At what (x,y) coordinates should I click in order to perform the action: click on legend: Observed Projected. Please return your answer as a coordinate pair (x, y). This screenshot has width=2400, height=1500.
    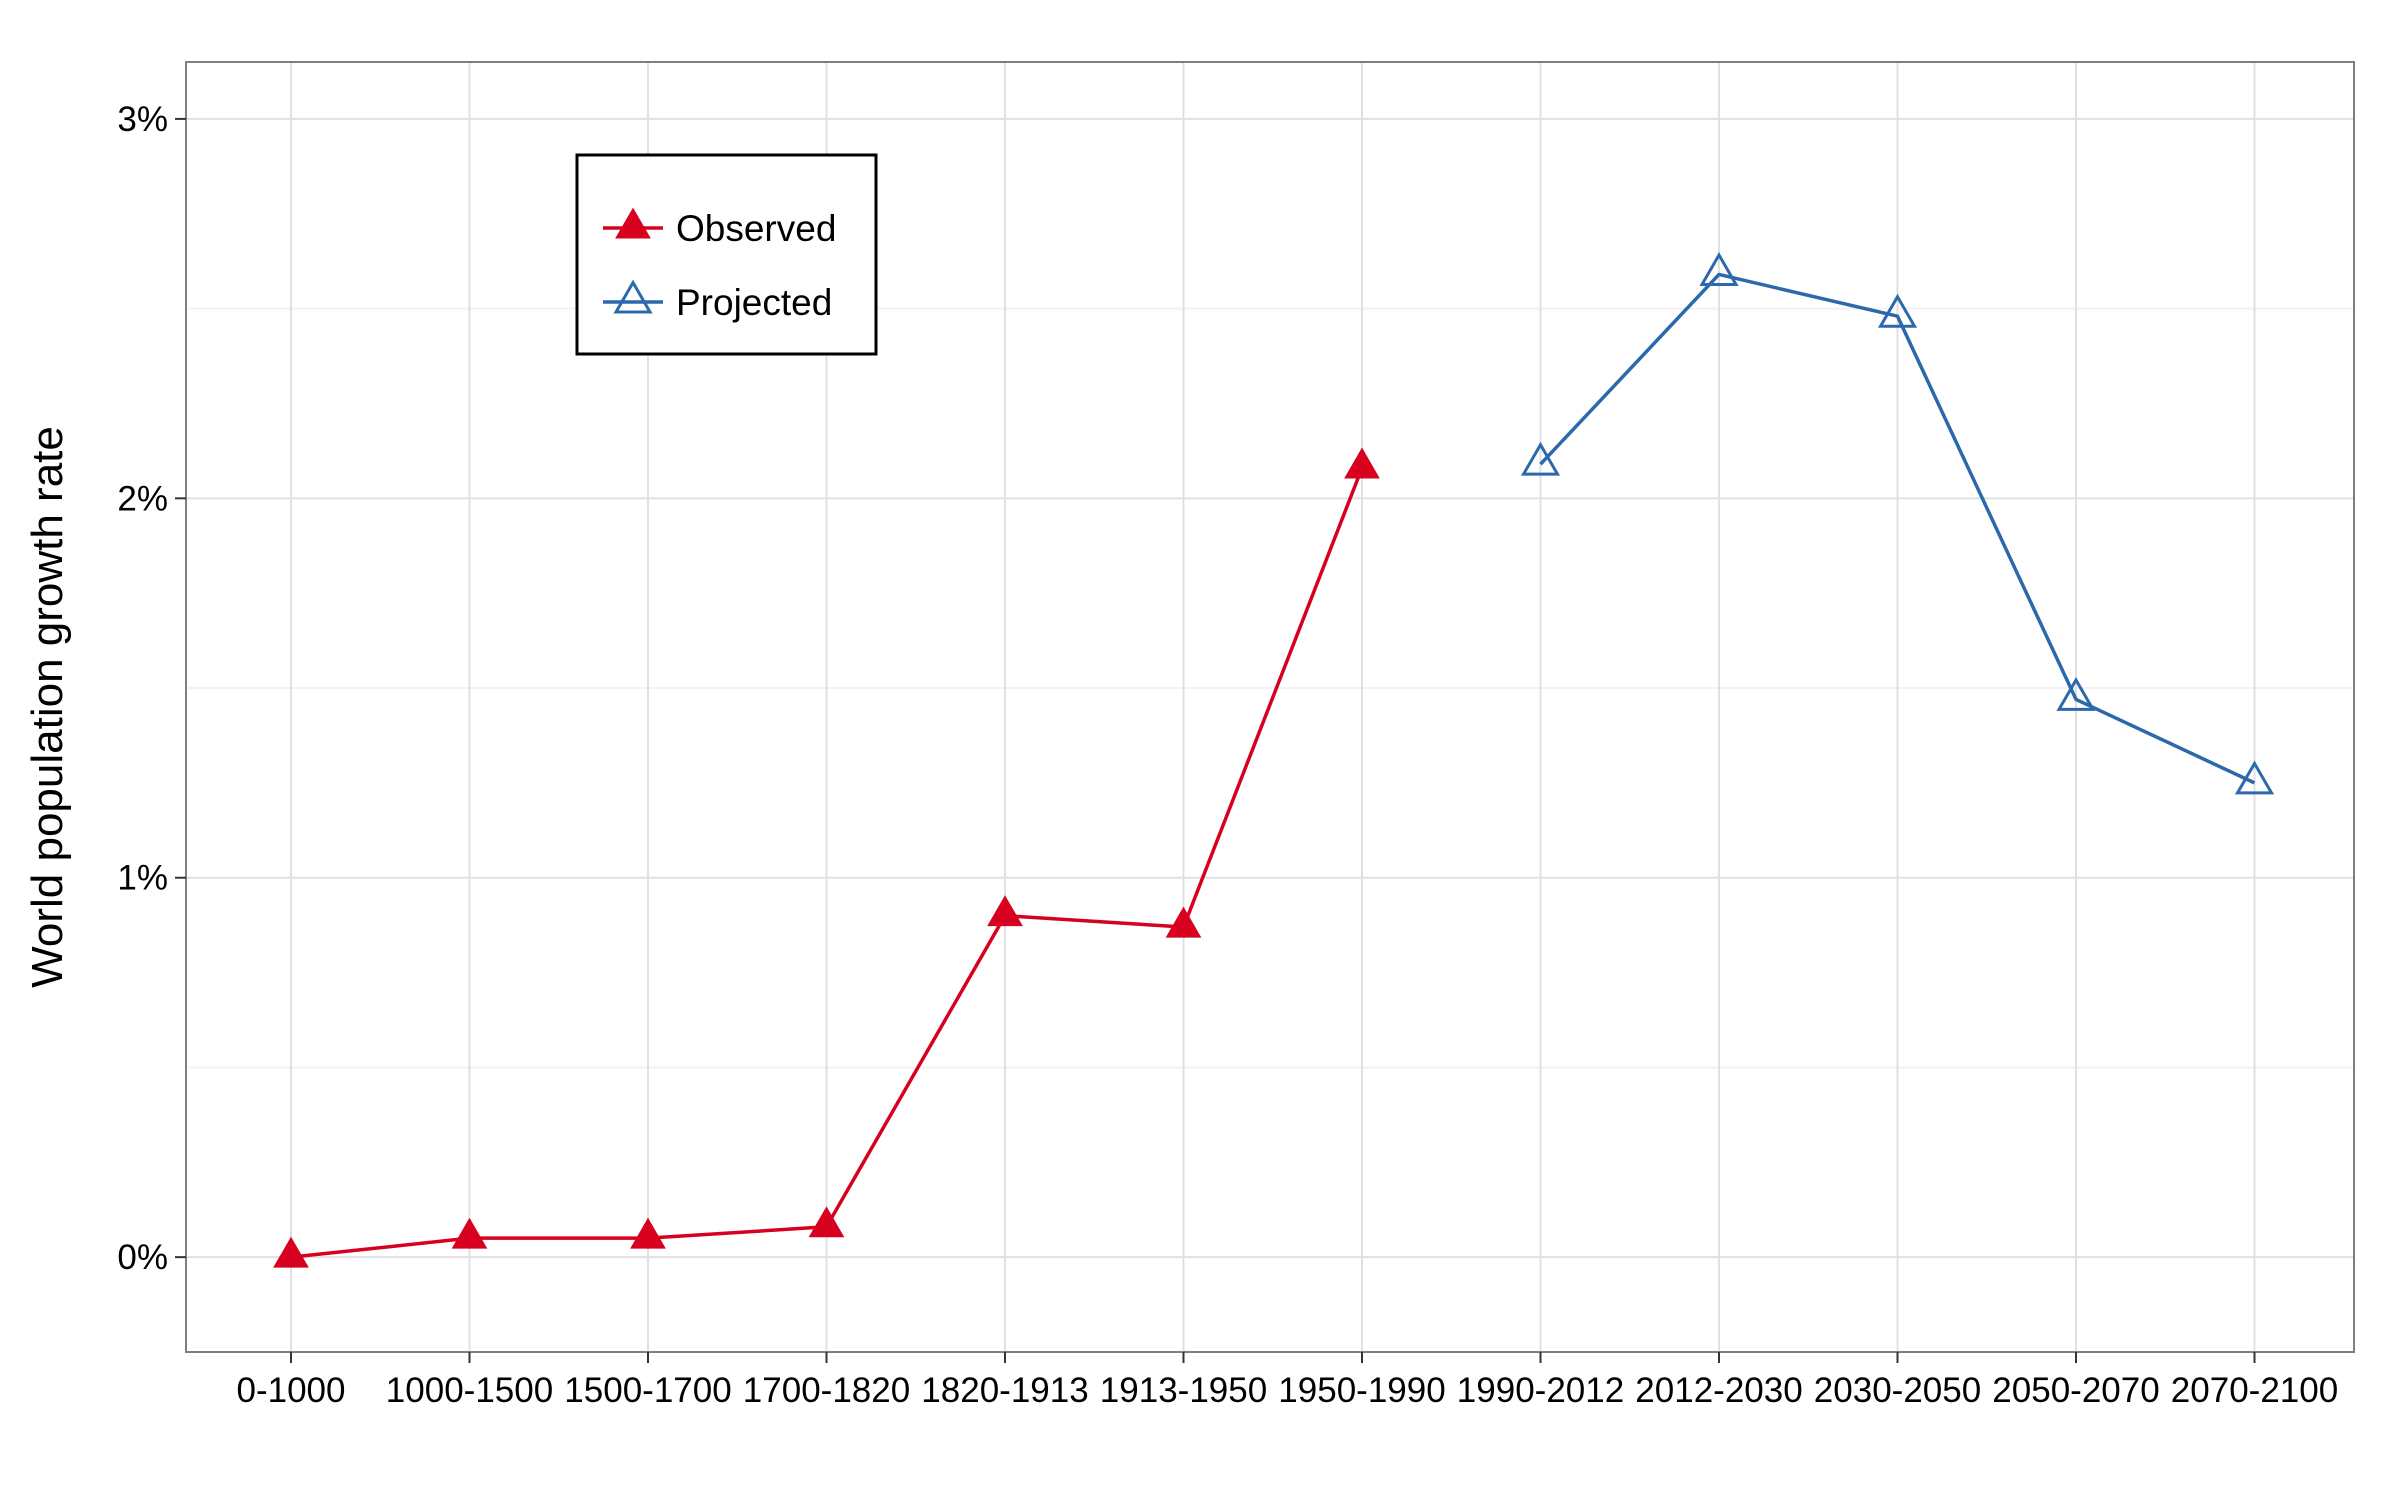
    Looking at the image, I should click on (726, 254).